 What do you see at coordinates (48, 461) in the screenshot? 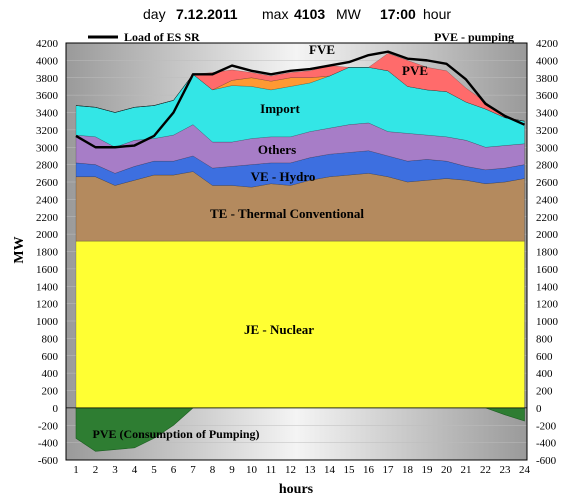
I see `y-tick-label-left: -600` at bounding box center [48, 461].